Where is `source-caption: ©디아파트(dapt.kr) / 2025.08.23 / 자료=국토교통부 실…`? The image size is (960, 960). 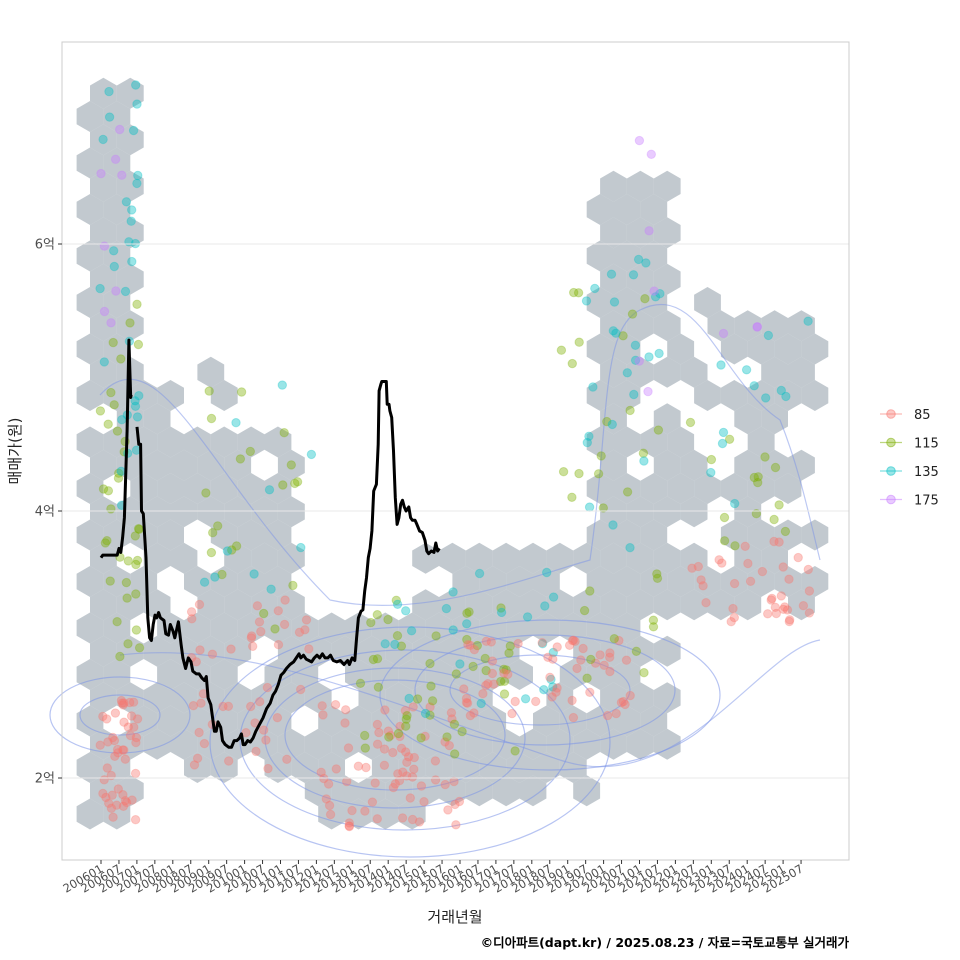
source-caption: ©디아파트(dapt.kr) / 2025.08.23 / 자료=국토교통부 실… is located at coordinates (665, 942).